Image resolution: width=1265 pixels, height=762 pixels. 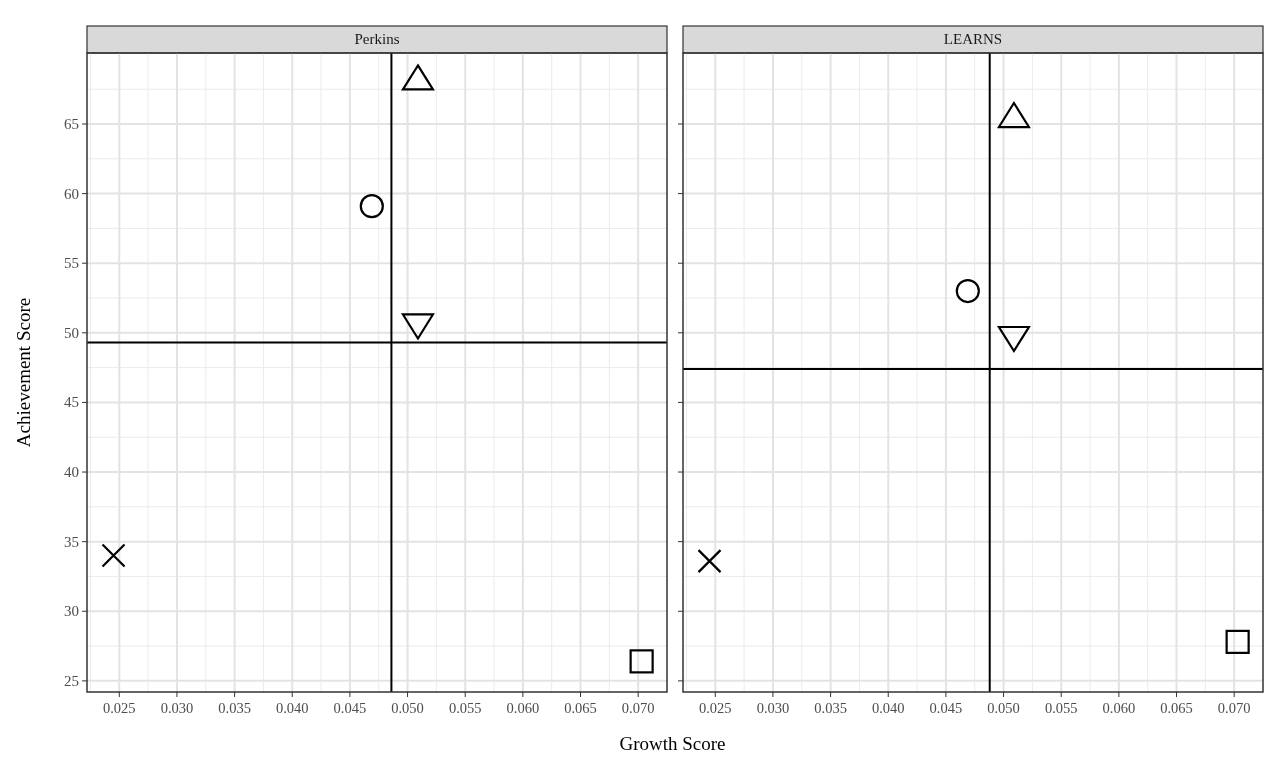 What do you see at coordinates (71, 541) in the screenshot?
I see `y-tick-label: 35` at bounding box center [71, 541].